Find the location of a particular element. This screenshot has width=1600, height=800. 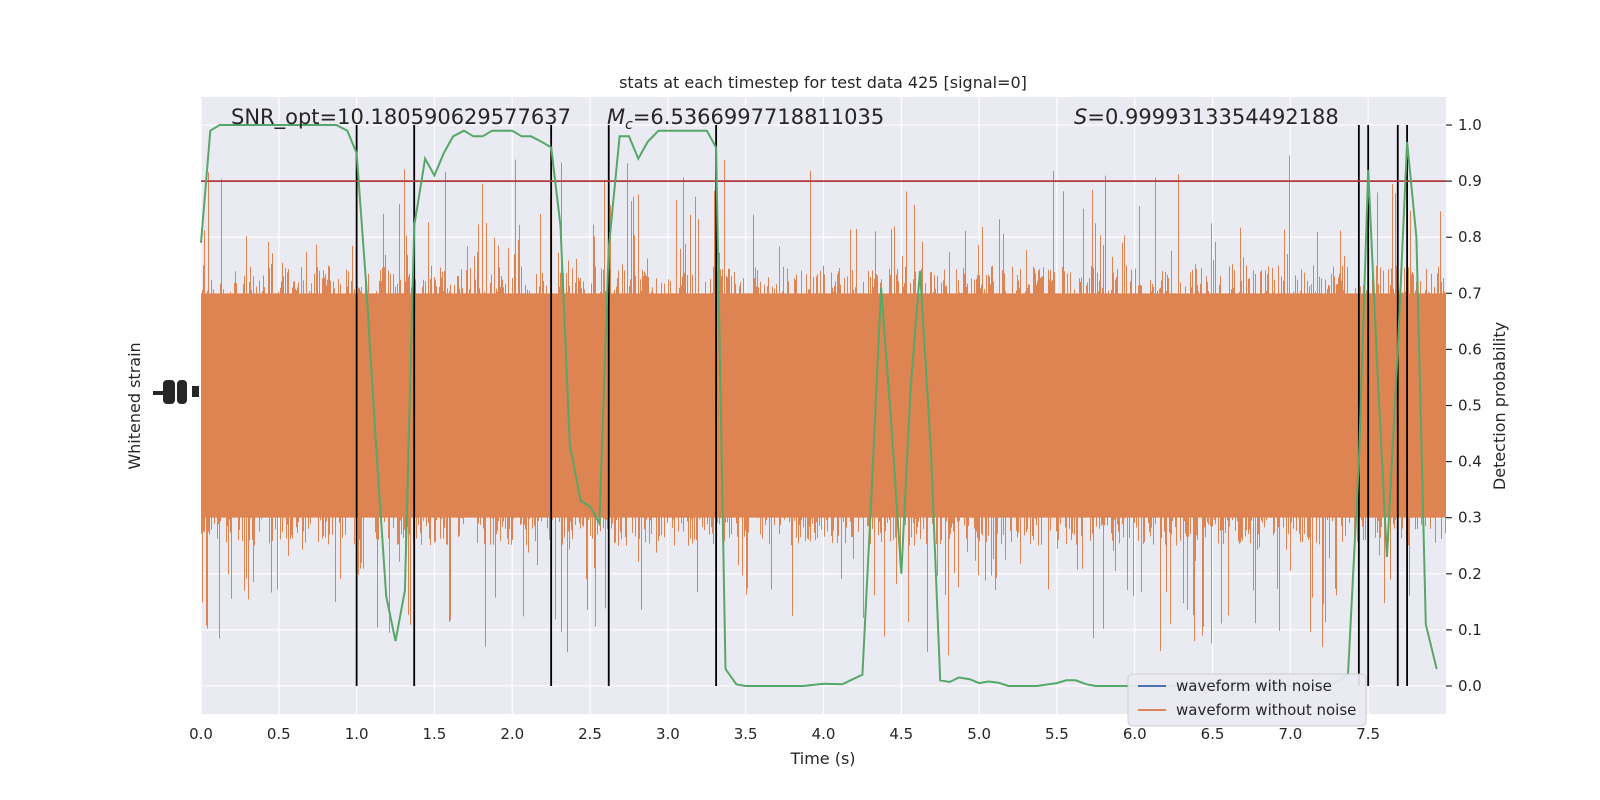

x-tick-label: 1.0 is located at coordinates (357, 734).